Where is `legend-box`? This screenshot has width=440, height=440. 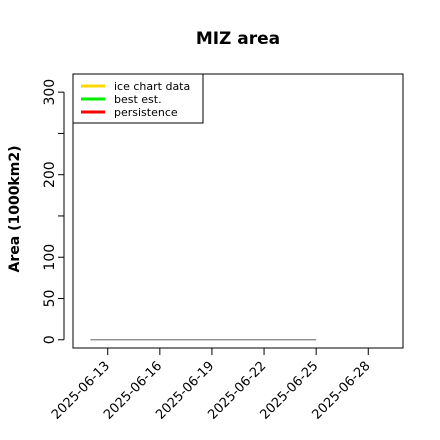 legend-box is located at coordinates (138, 98).